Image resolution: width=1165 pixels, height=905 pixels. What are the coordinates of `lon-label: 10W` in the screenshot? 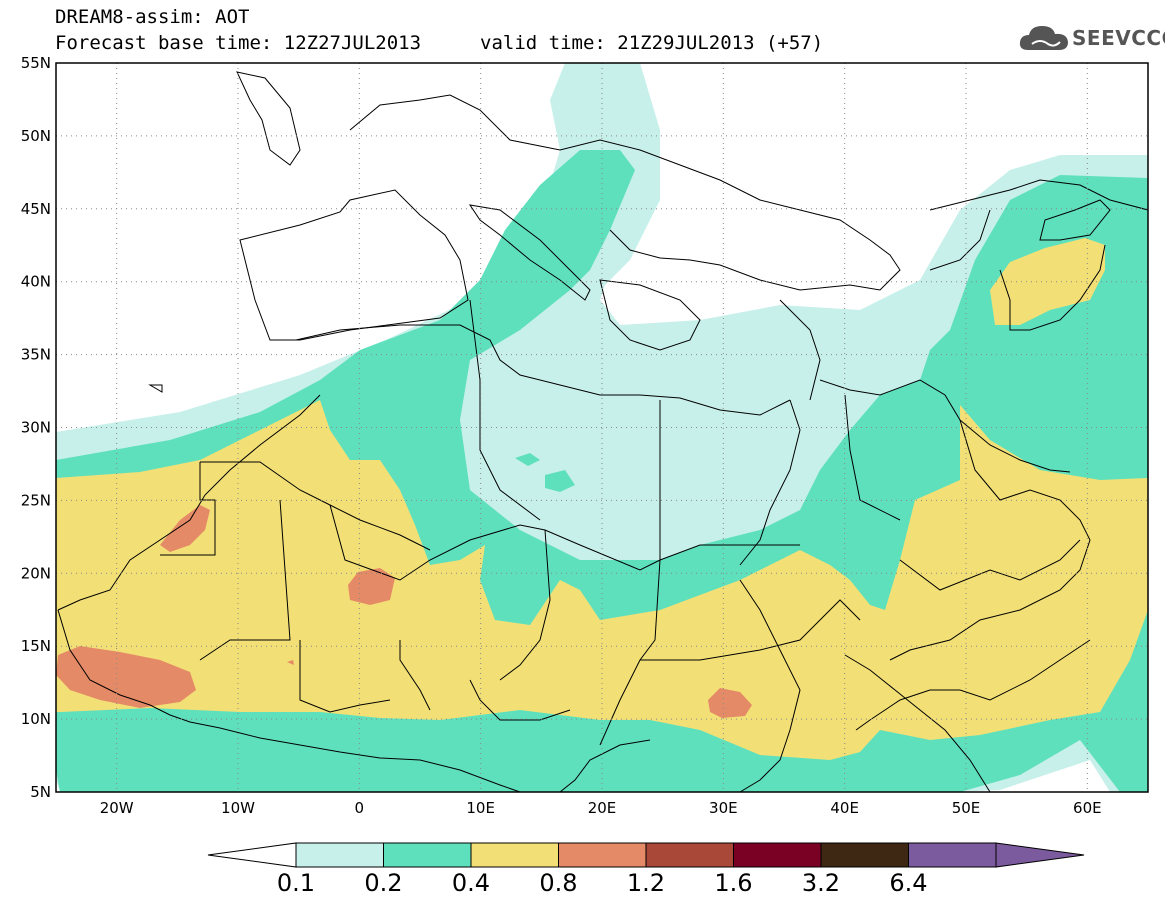 It's located at (238, 808).